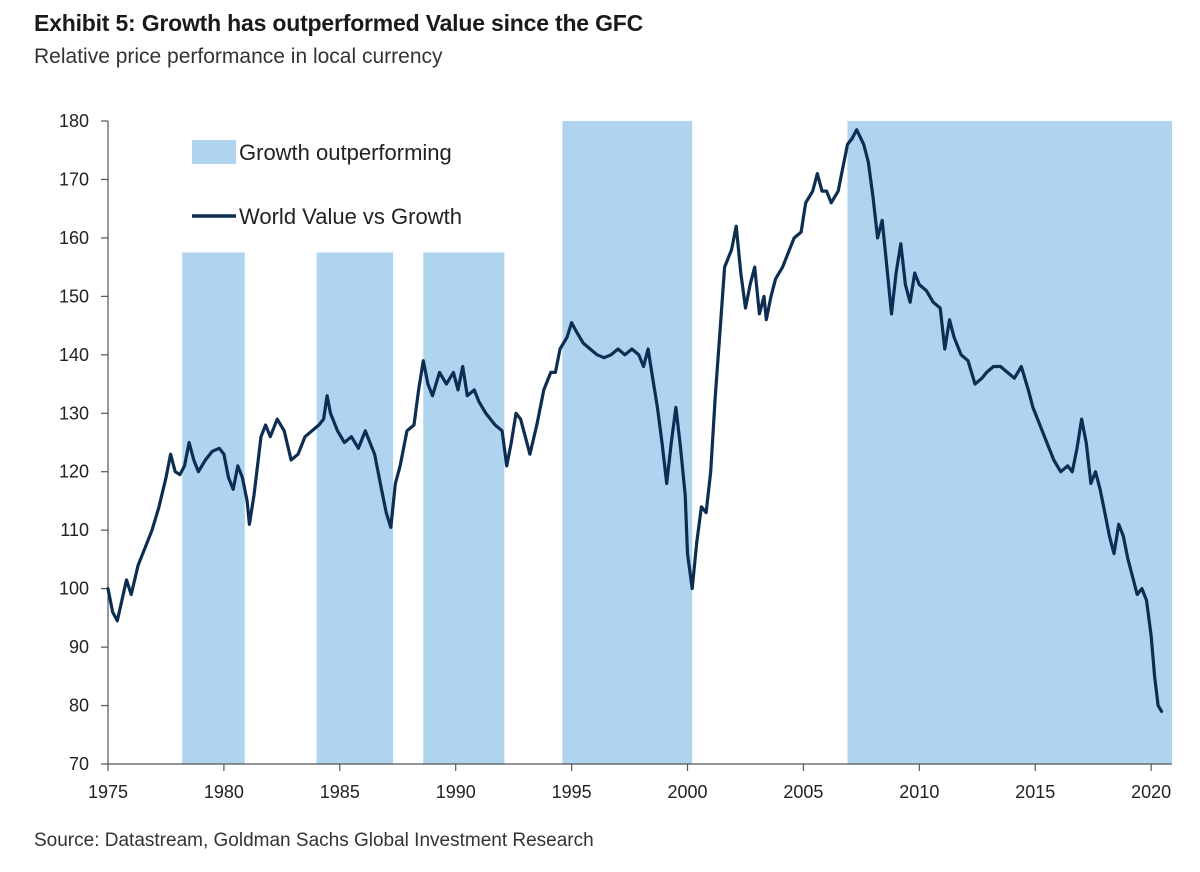 This screenshot has height=872, width=1200. Describe the element at coordinates (74, 472) in the screenshot. I see `y-tick-label-120: 120` at that location.